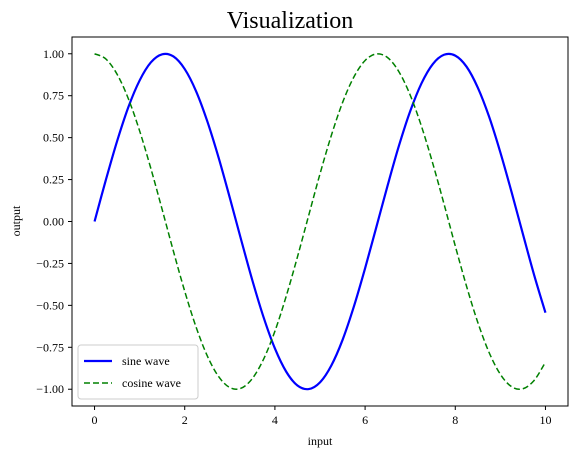 Image resolution: width=577 pixels, height=459 pixels. What do you see at coordinates (320, 441) in the screenshot?
I see `x-axis-label: input` at bounding box center [320, 441].